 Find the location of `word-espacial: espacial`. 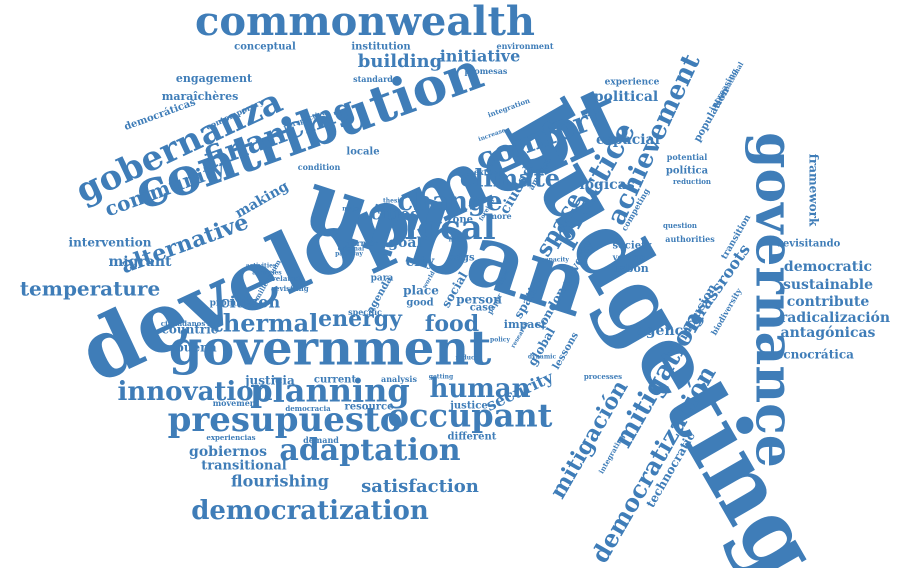

word-espacial: espacial is located at coordinates (628, 140).